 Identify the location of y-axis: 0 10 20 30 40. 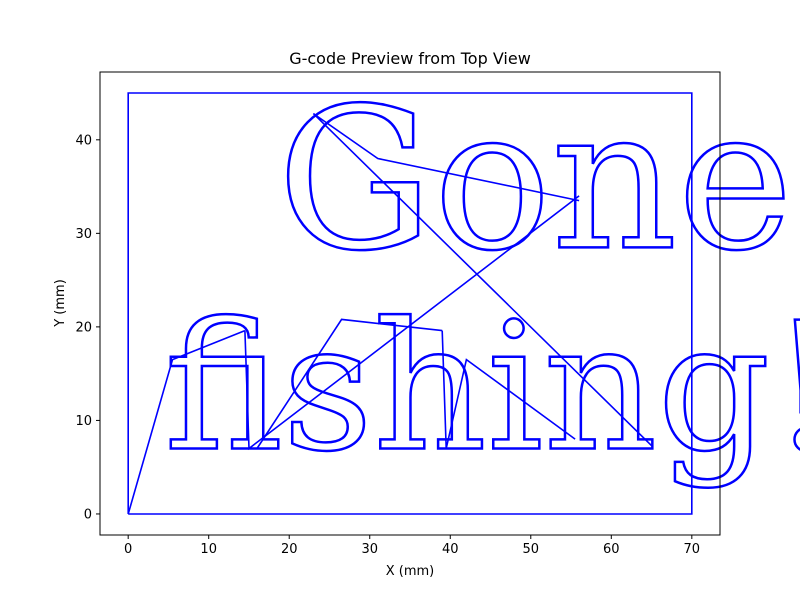
(87, 327).